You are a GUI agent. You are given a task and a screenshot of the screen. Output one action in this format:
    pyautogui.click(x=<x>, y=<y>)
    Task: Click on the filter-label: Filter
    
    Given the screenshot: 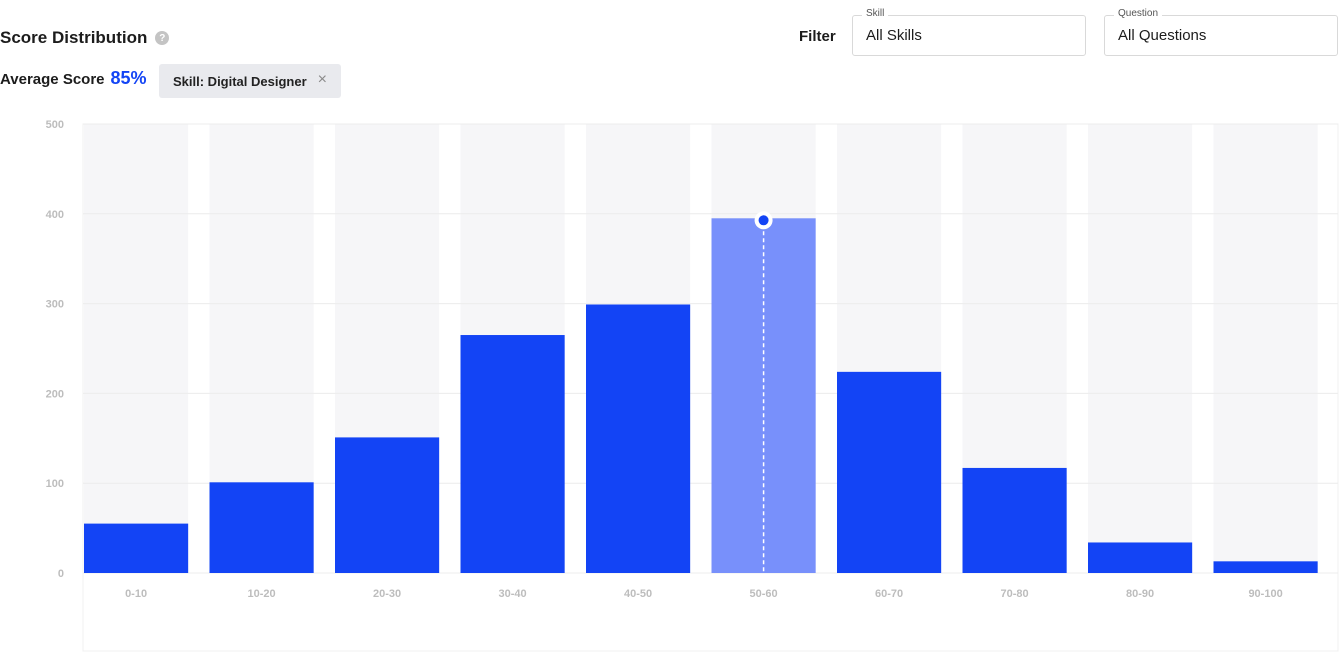 What is the action you would take?
    pyautogui.click(x=817, y=36)
    